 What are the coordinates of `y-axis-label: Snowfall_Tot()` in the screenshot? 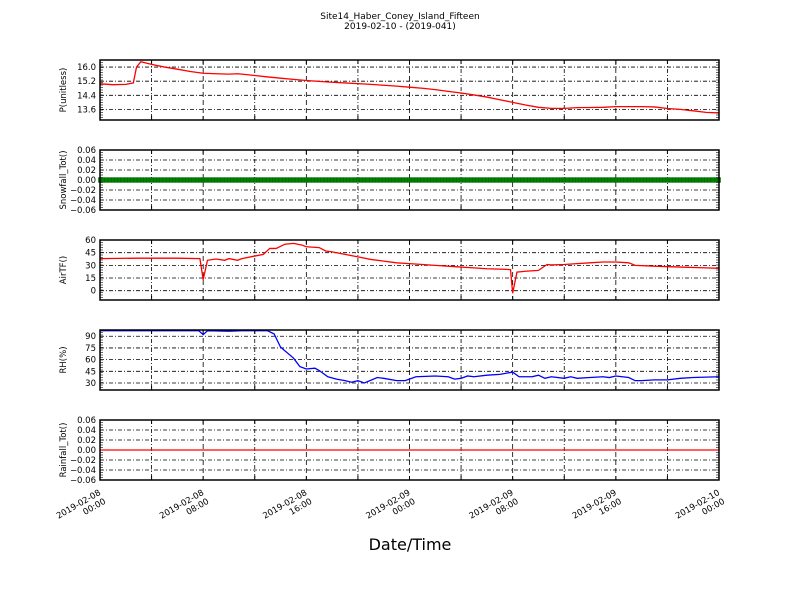 It's located at (64, 179).